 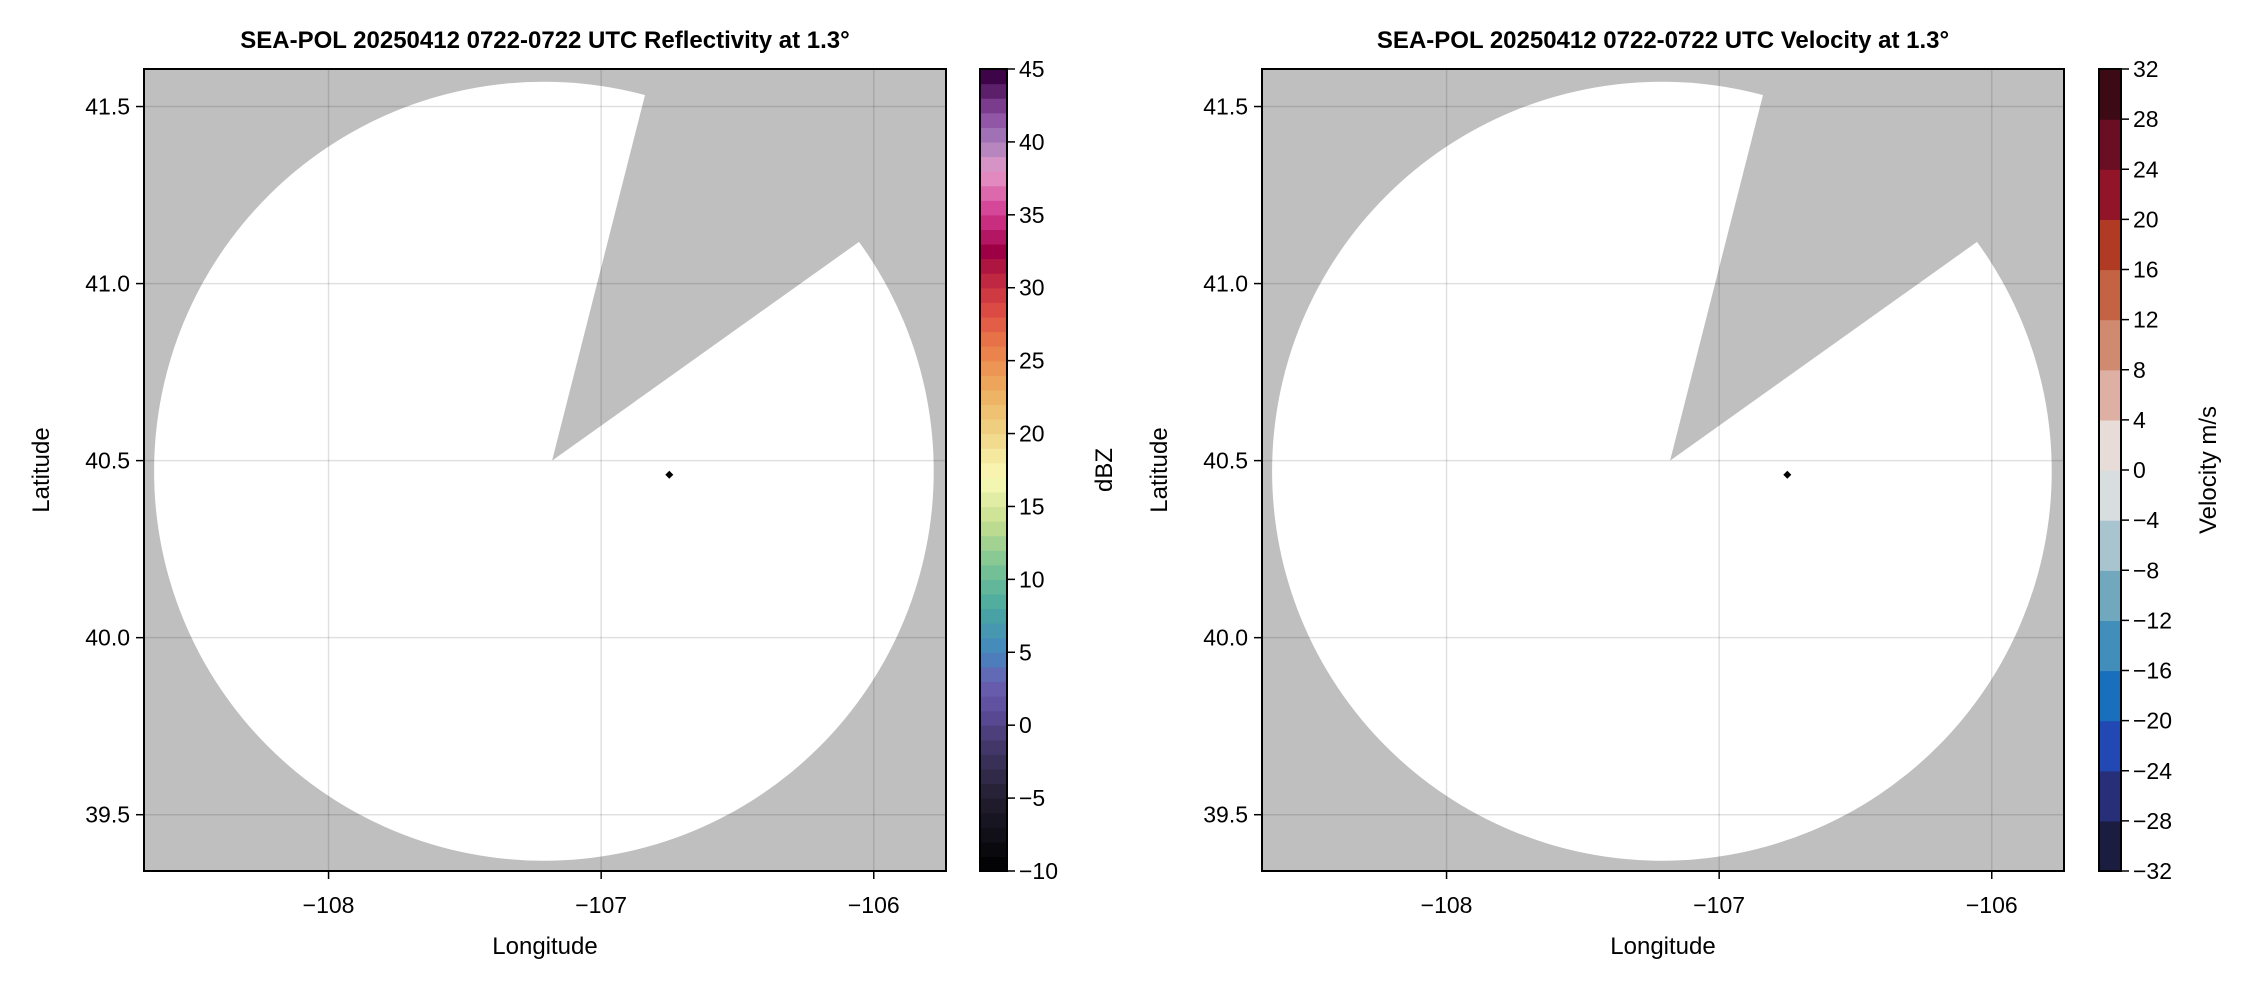 I want to click on colorbar-tick-label: 28, so click(x=2146, y=119).